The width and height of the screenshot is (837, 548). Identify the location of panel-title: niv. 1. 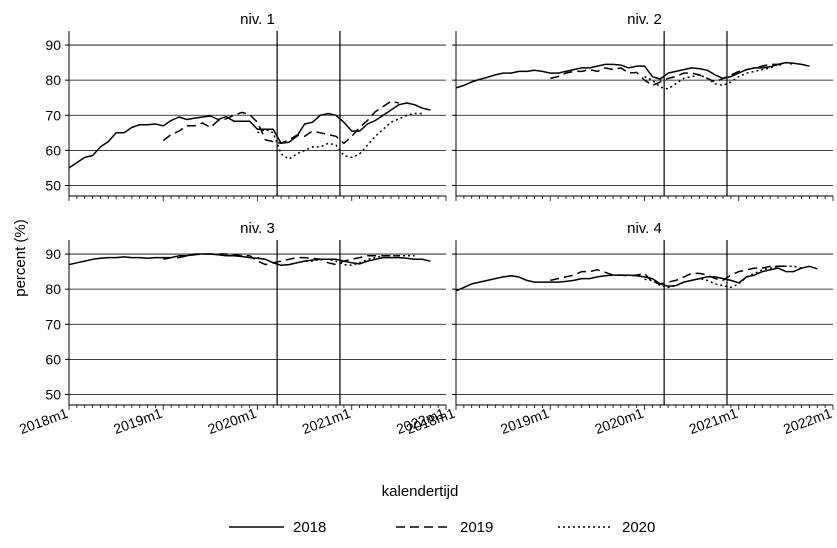
(257, 19).